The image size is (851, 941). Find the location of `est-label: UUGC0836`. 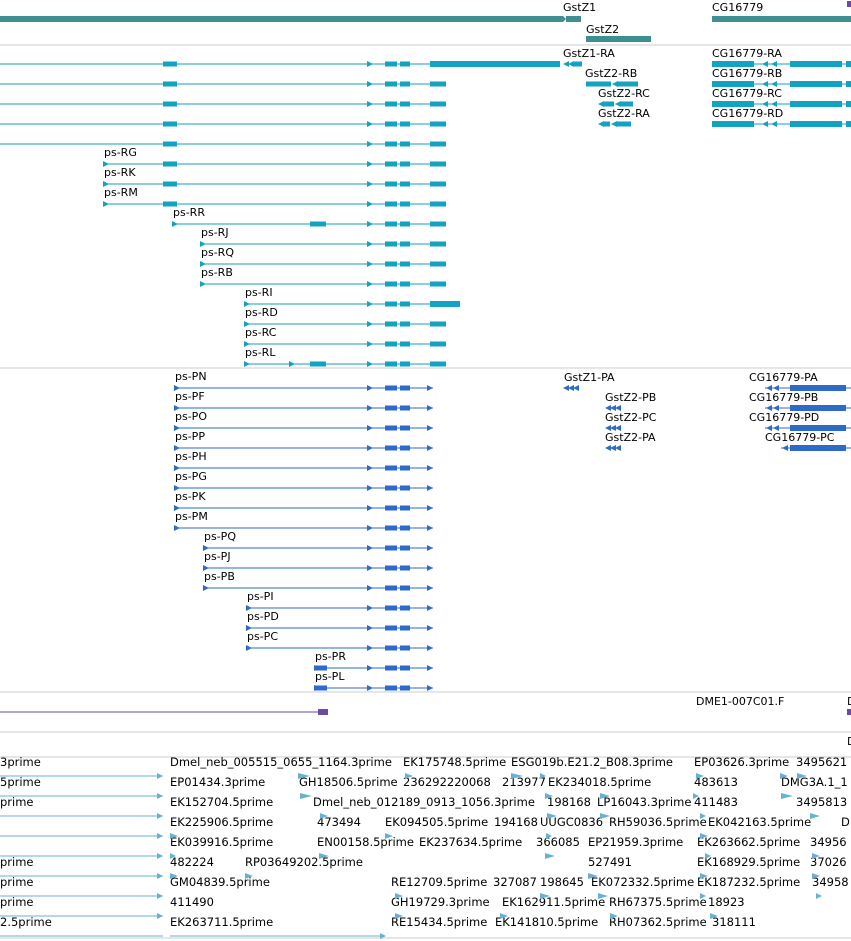

est-label: UUGC0836 is located at coordinates (571, 822).